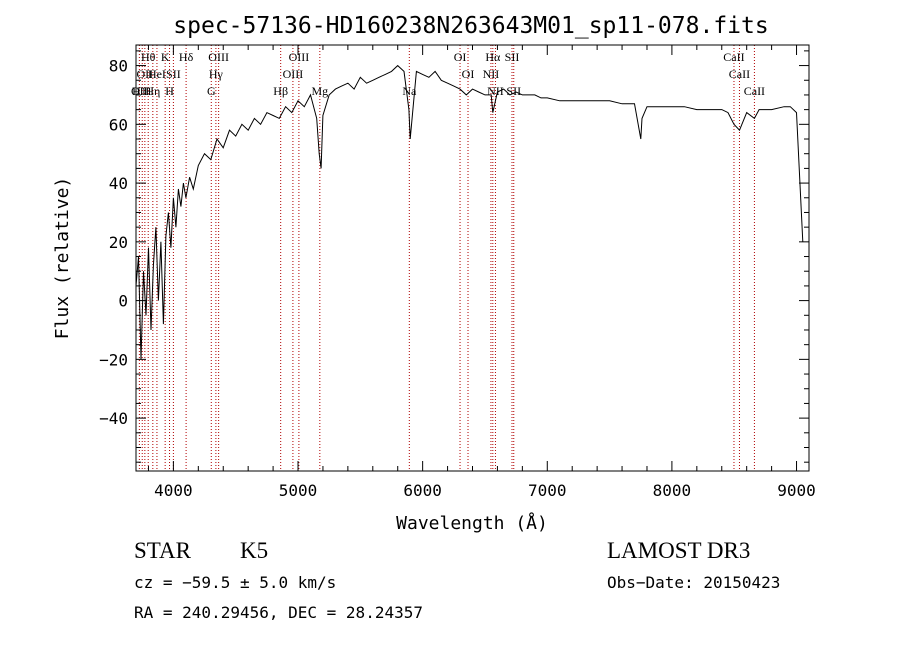 Image resolution: width=900 pixels, height=649 pixels. I want to click on y-tick-label: 40, so click(118, 183).